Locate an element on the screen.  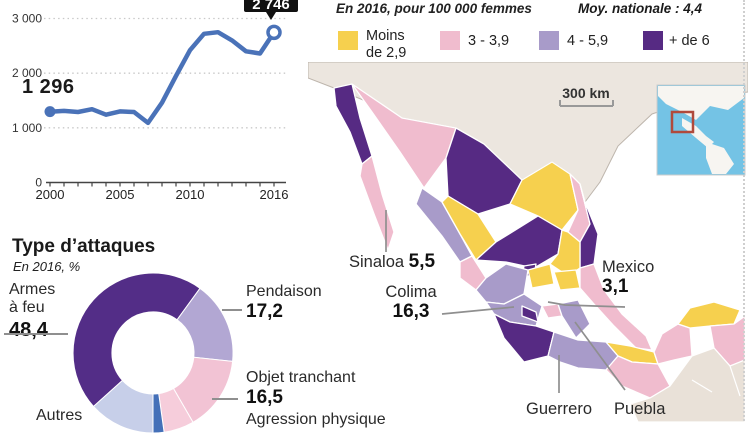
legend-label-less-29: Moins de 2,9 is located at coordinates (386, 45).